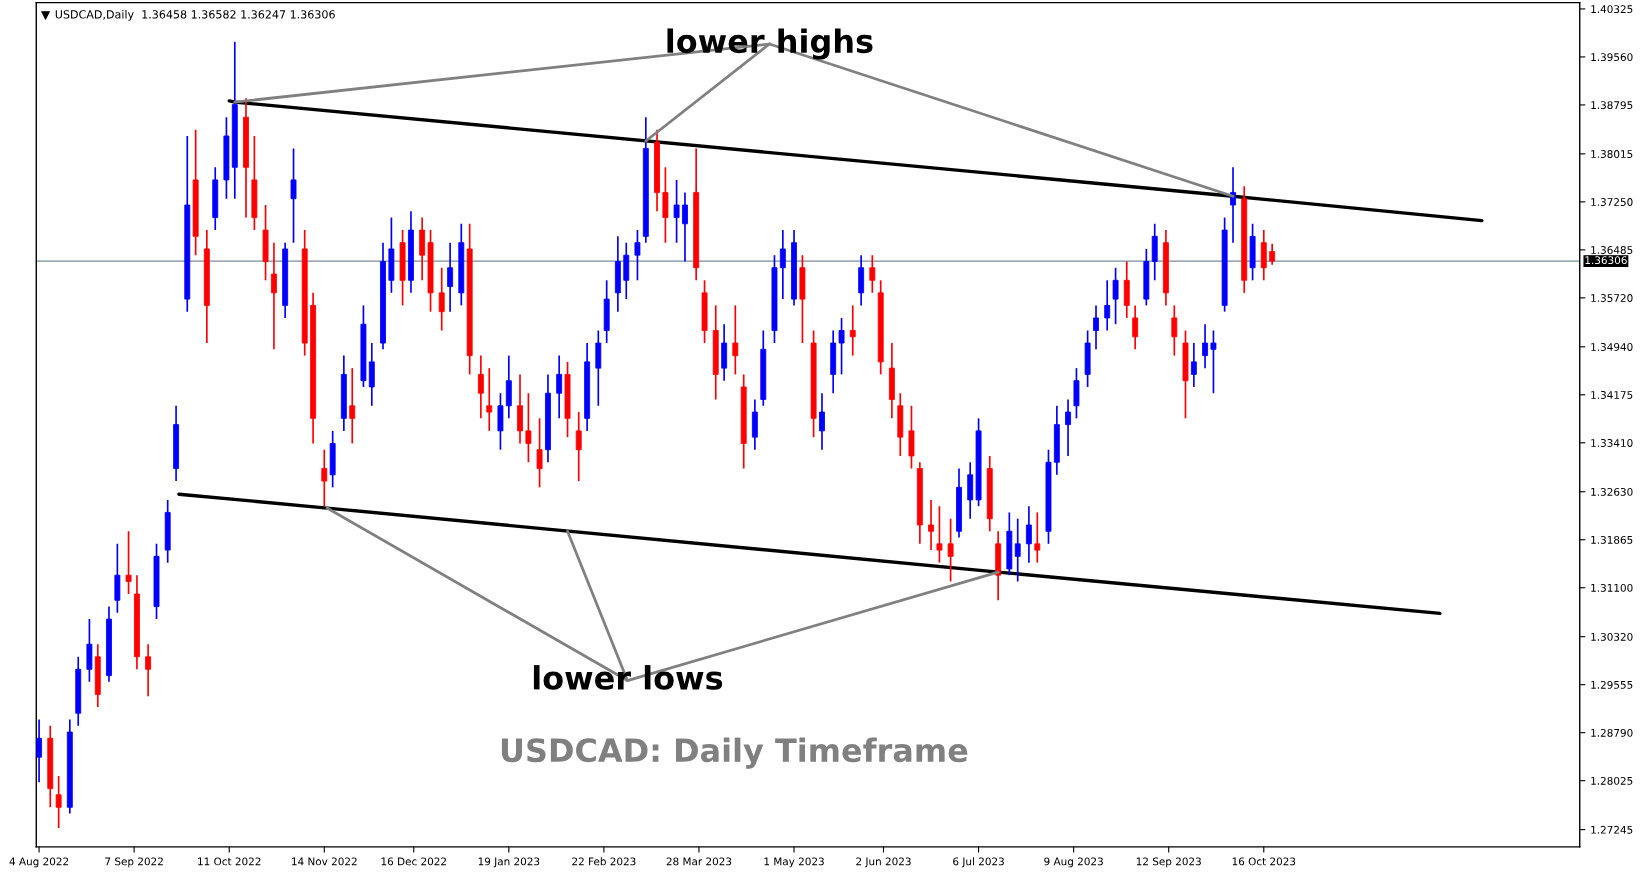  I want to click on annotation: lower lows, so click(628, 677).